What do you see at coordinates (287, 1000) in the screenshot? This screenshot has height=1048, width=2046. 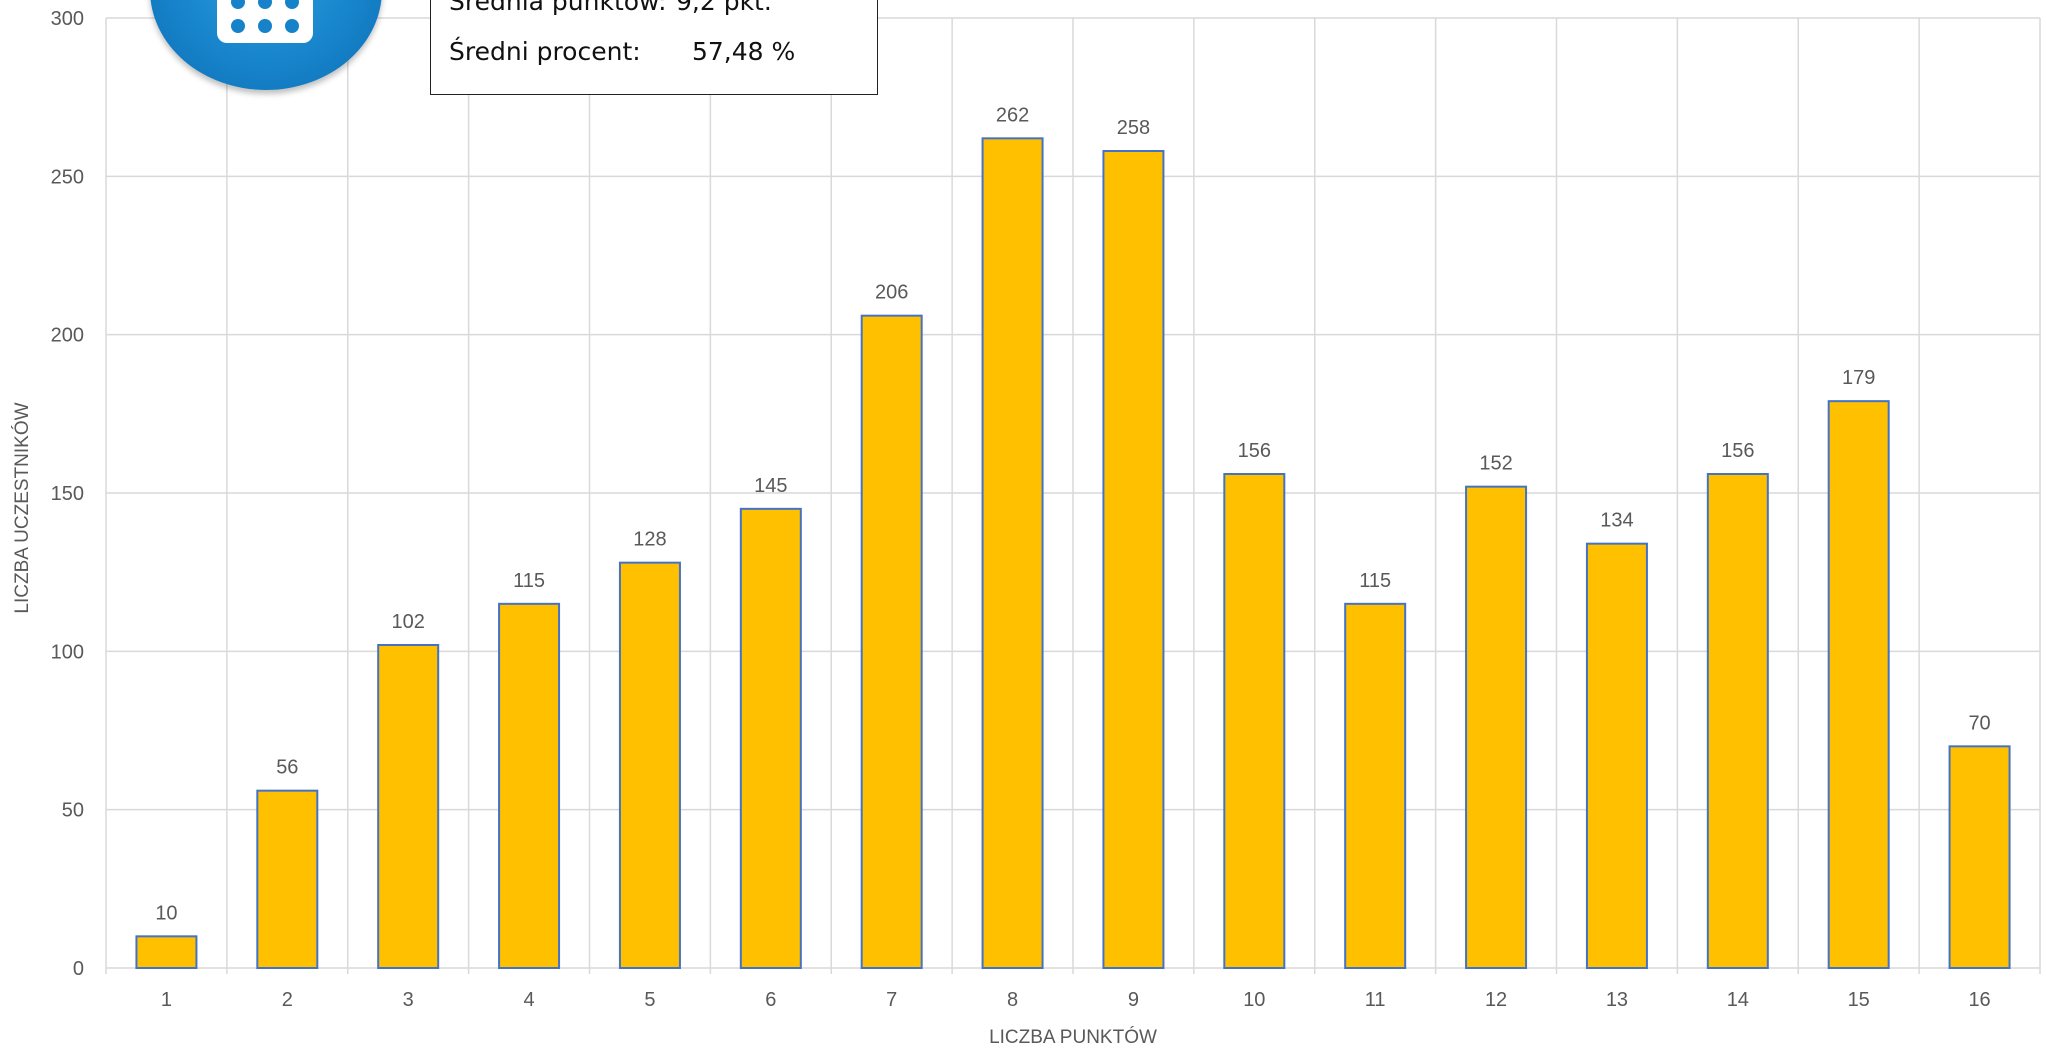 I see `x-tick-label: 2` at bounding box center [287, 1000].